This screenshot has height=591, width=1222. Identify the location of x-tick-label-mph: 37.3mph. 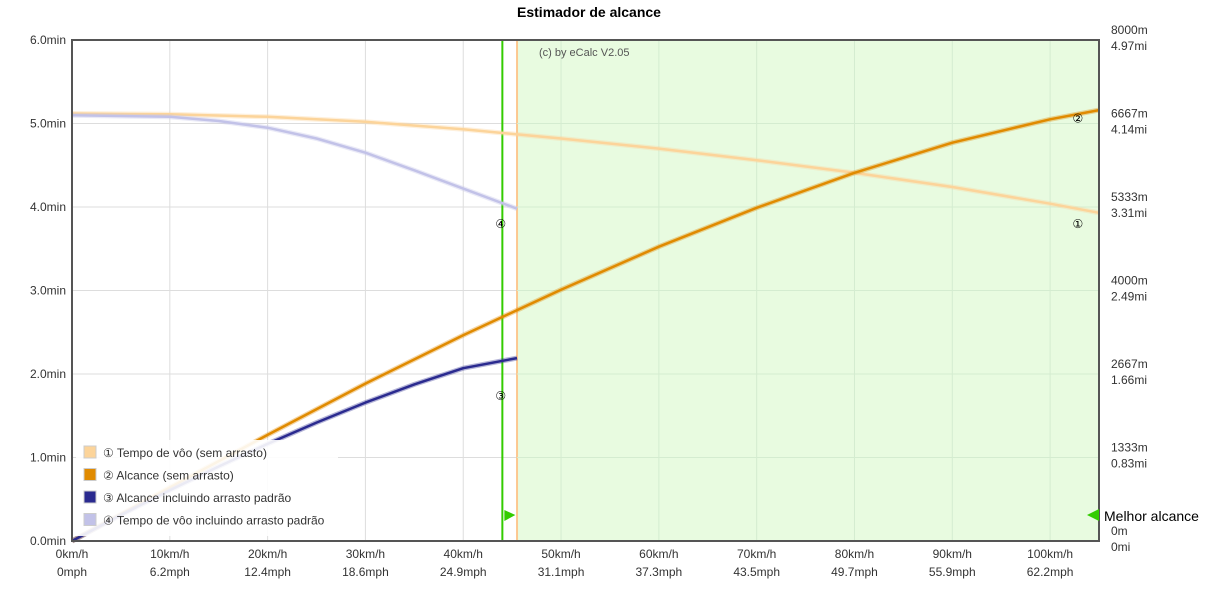
(659, 572).